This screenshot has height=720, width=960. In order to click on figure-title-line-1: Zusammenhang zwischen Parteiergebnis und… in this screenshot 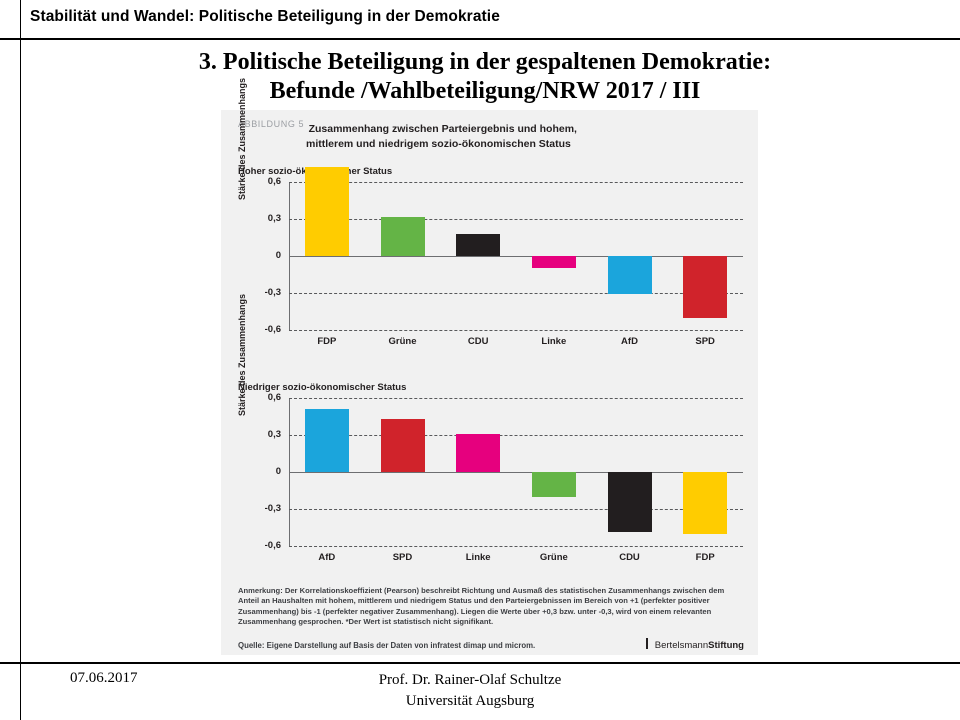, I will do `click(442, 129)`.